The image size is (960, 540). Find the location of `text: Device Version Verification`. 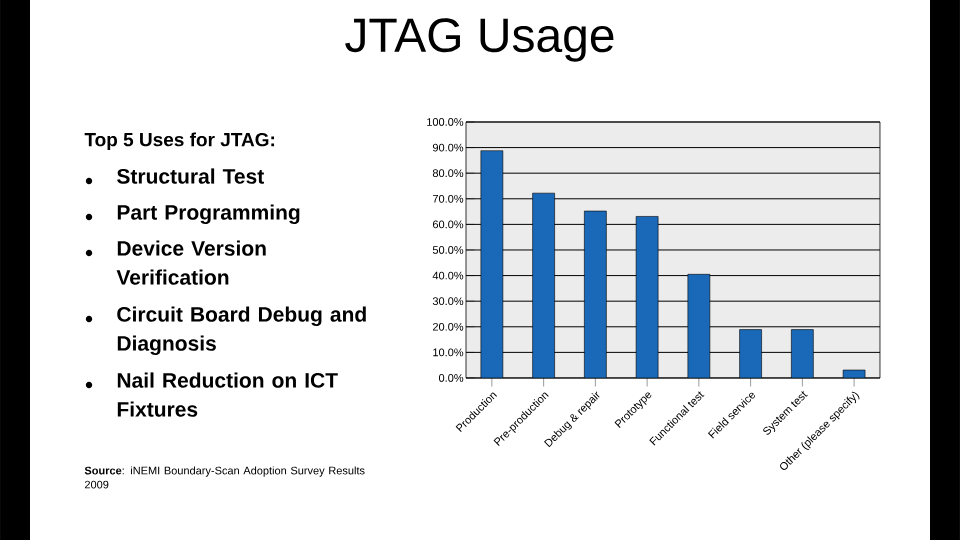

text: Device Version Verification is located at coordinates (191, 262).